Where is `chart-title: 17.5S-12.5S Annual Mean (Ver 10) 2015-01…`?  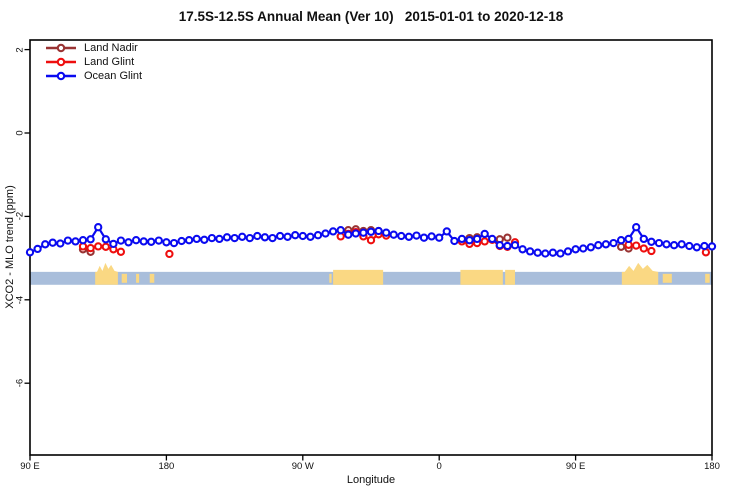 chart-title: 17.5S-12.5S Annual Mean (Ver 10) 2015-01… is located at coordinates (371, 16).